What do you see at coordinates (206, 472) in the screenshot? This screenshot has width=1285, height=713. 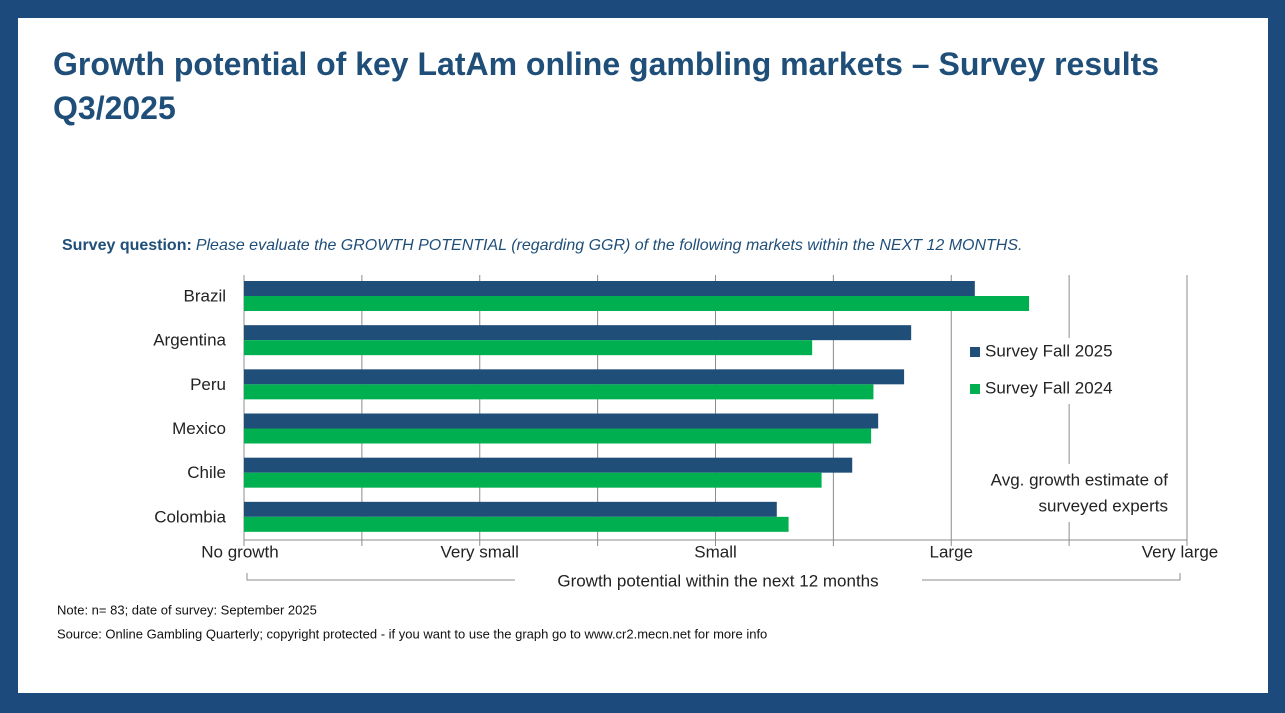 I see `y-tick-label: Chile` at bounding box center [206, 472].